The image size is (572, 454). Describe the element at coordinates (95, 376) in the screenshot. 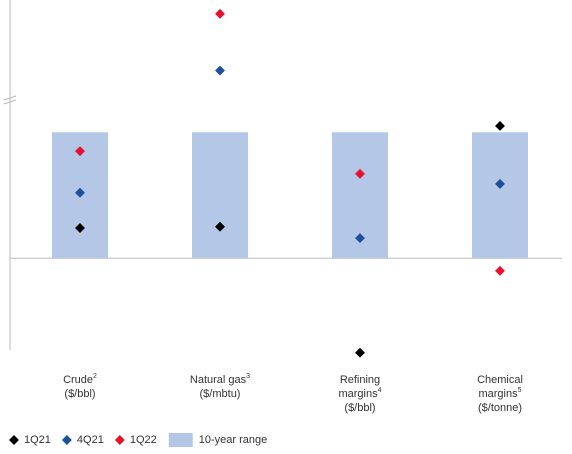

I see `footnote: 2` at that location.